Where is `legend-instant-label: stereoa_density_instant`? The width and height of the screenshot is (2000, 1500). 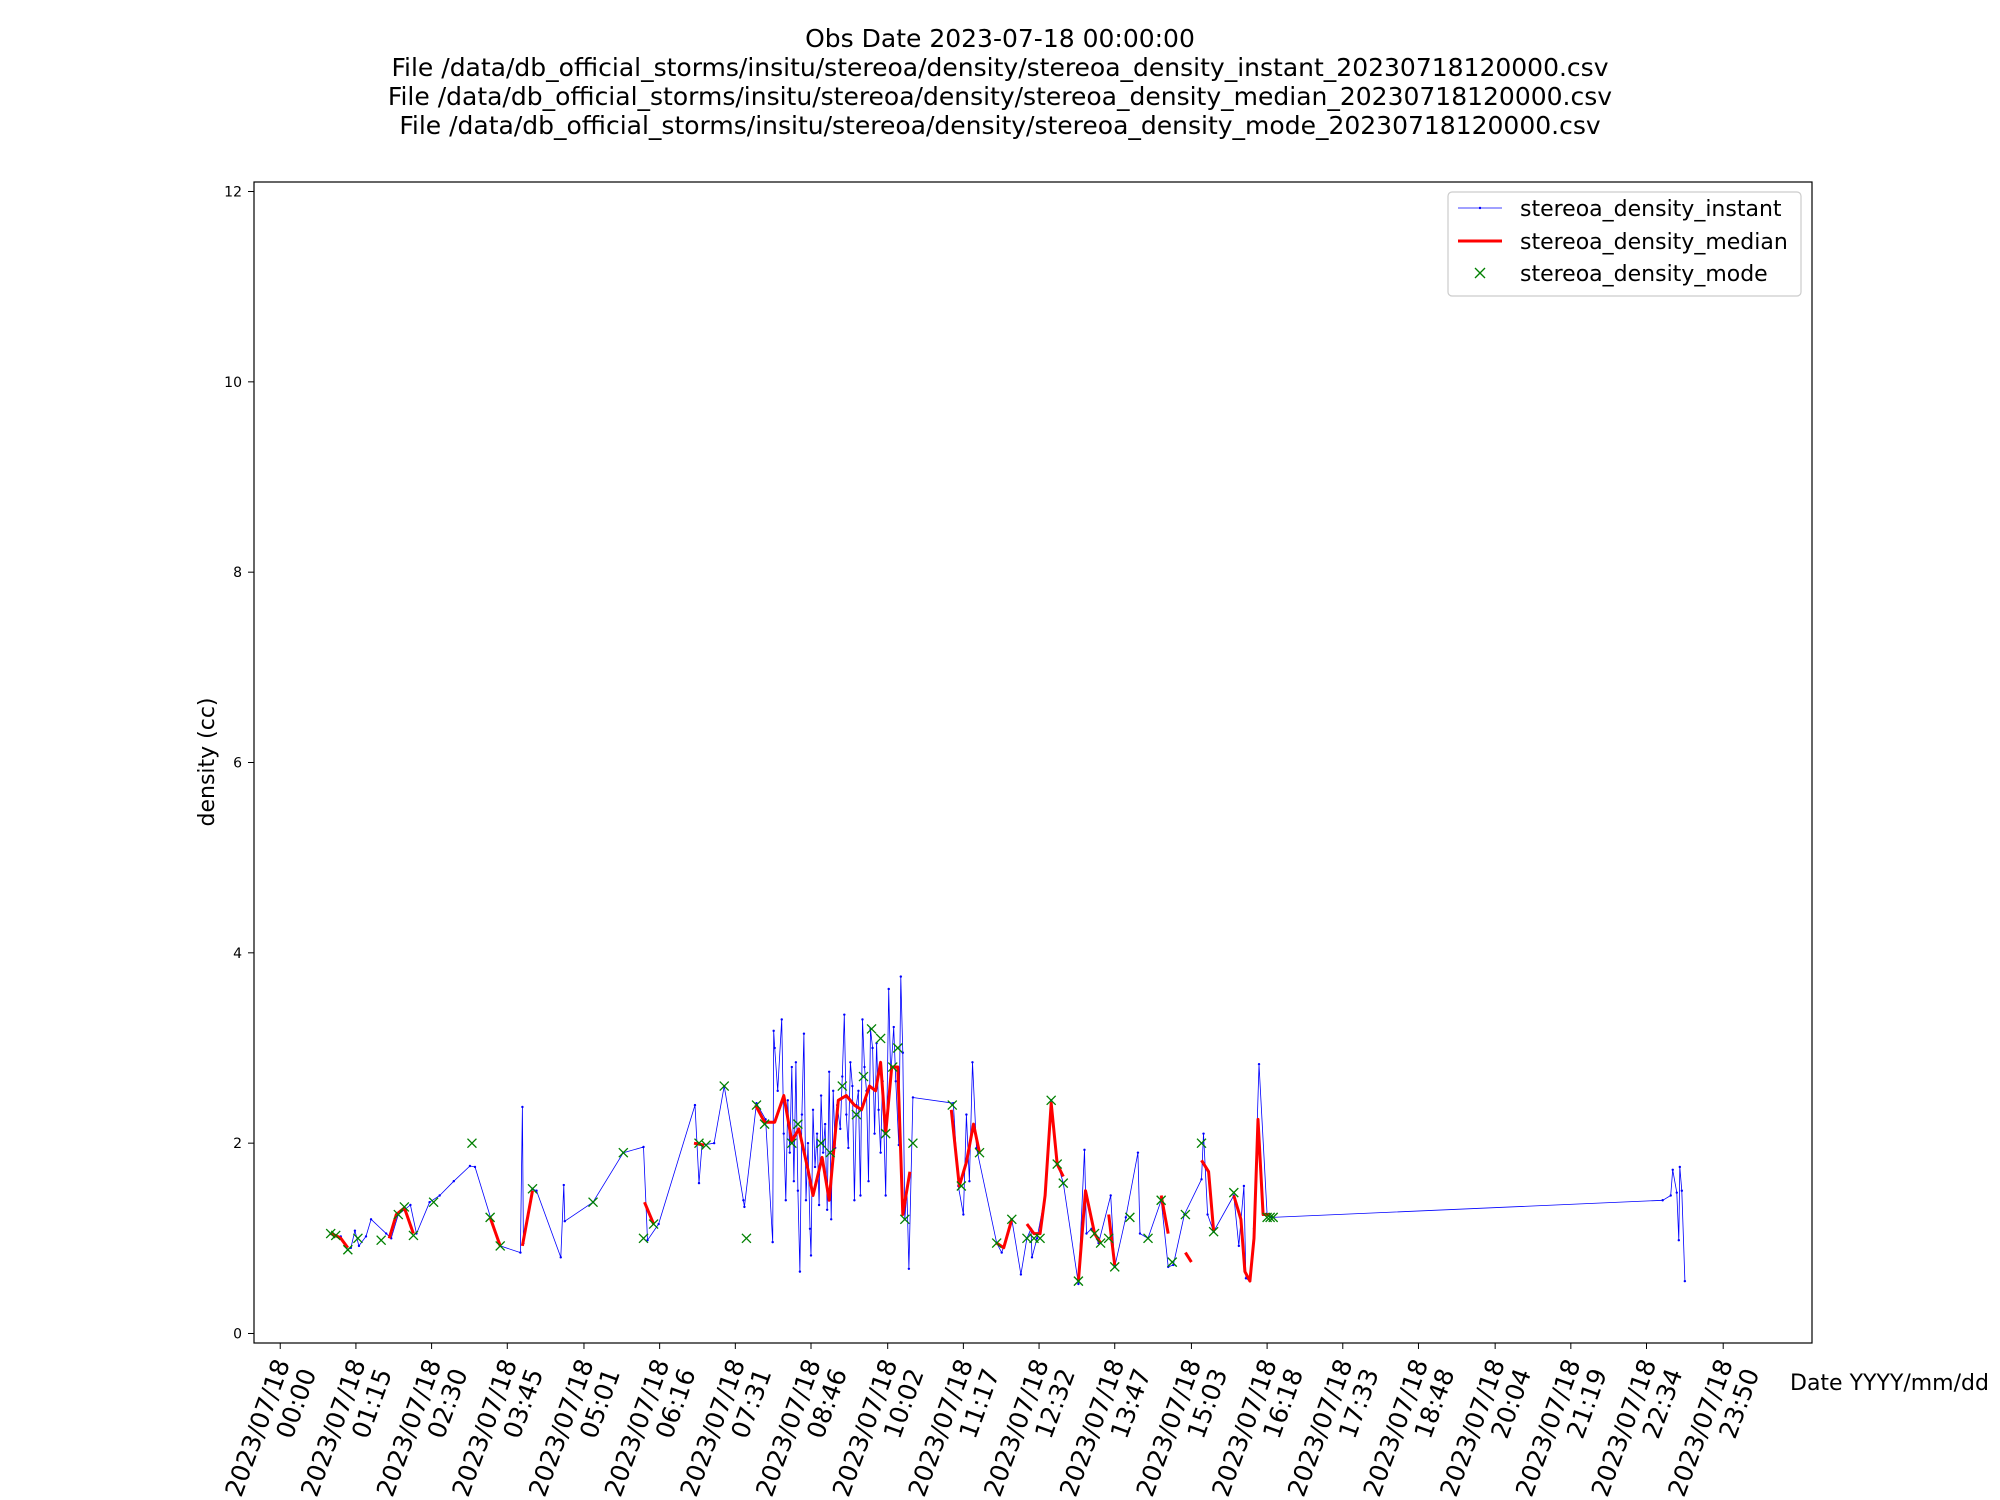 legend-instant-label: stereoa_density_instant is located at coordinates (1651, 209).